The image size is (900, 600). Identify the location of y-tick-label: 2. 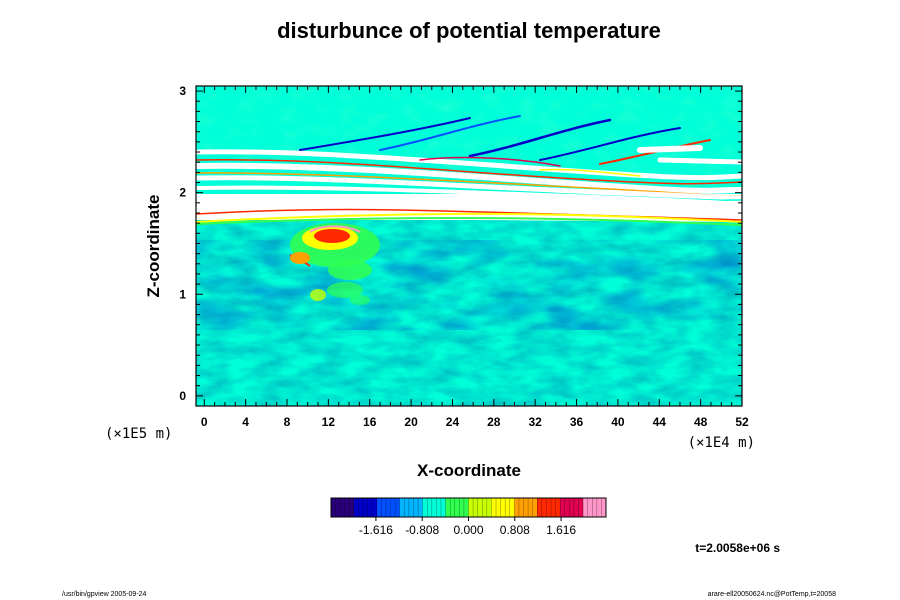
(182, 193).